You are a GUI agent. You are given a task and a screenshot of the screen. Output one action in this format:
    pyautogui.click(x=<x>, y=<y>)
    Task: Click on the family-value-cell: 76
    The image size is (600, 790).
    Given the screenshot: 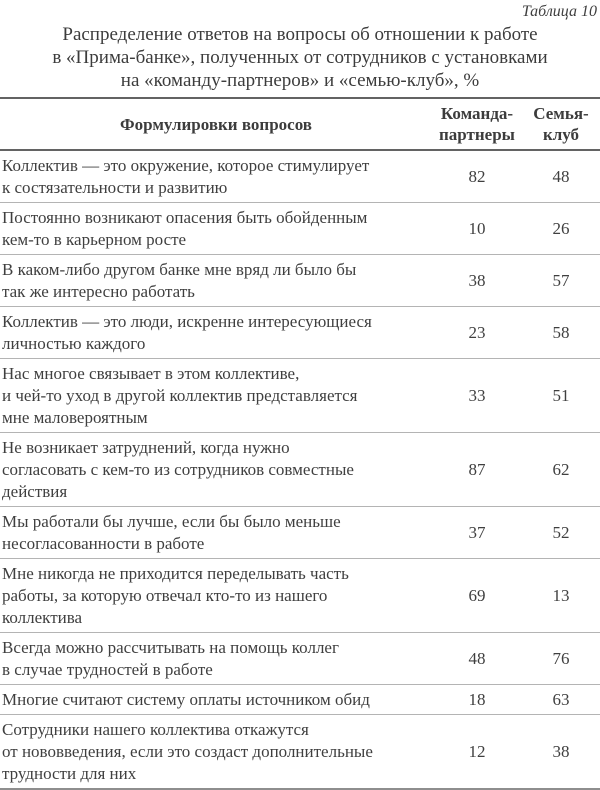 What is the action you would take?
    pyautogui.click(x=561, y=658)
    